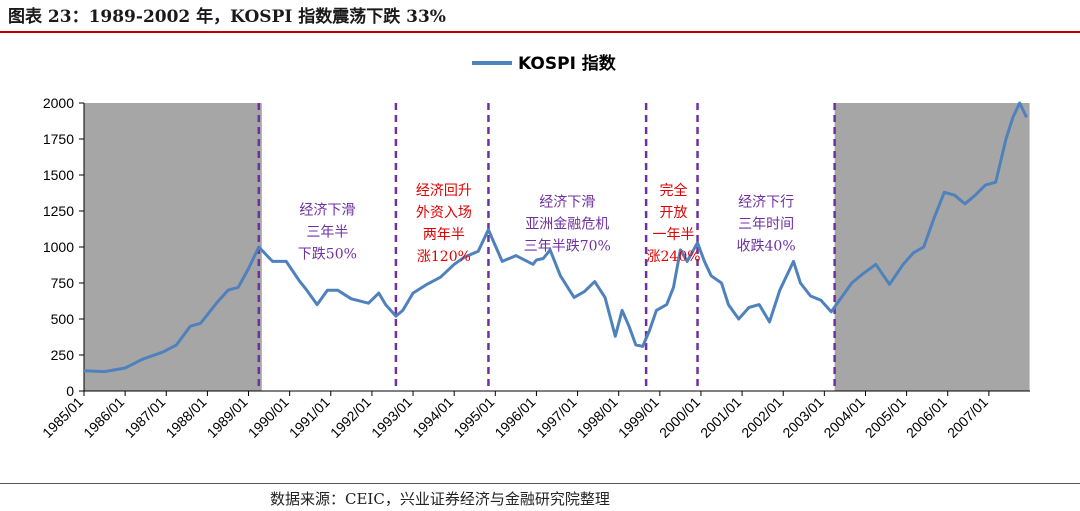 The width and height of the screenshot is (1080, 511). Describe the element at coordinates (350, 417) in the screenshot. I see `x-tick-label: 1992/01` at that location.